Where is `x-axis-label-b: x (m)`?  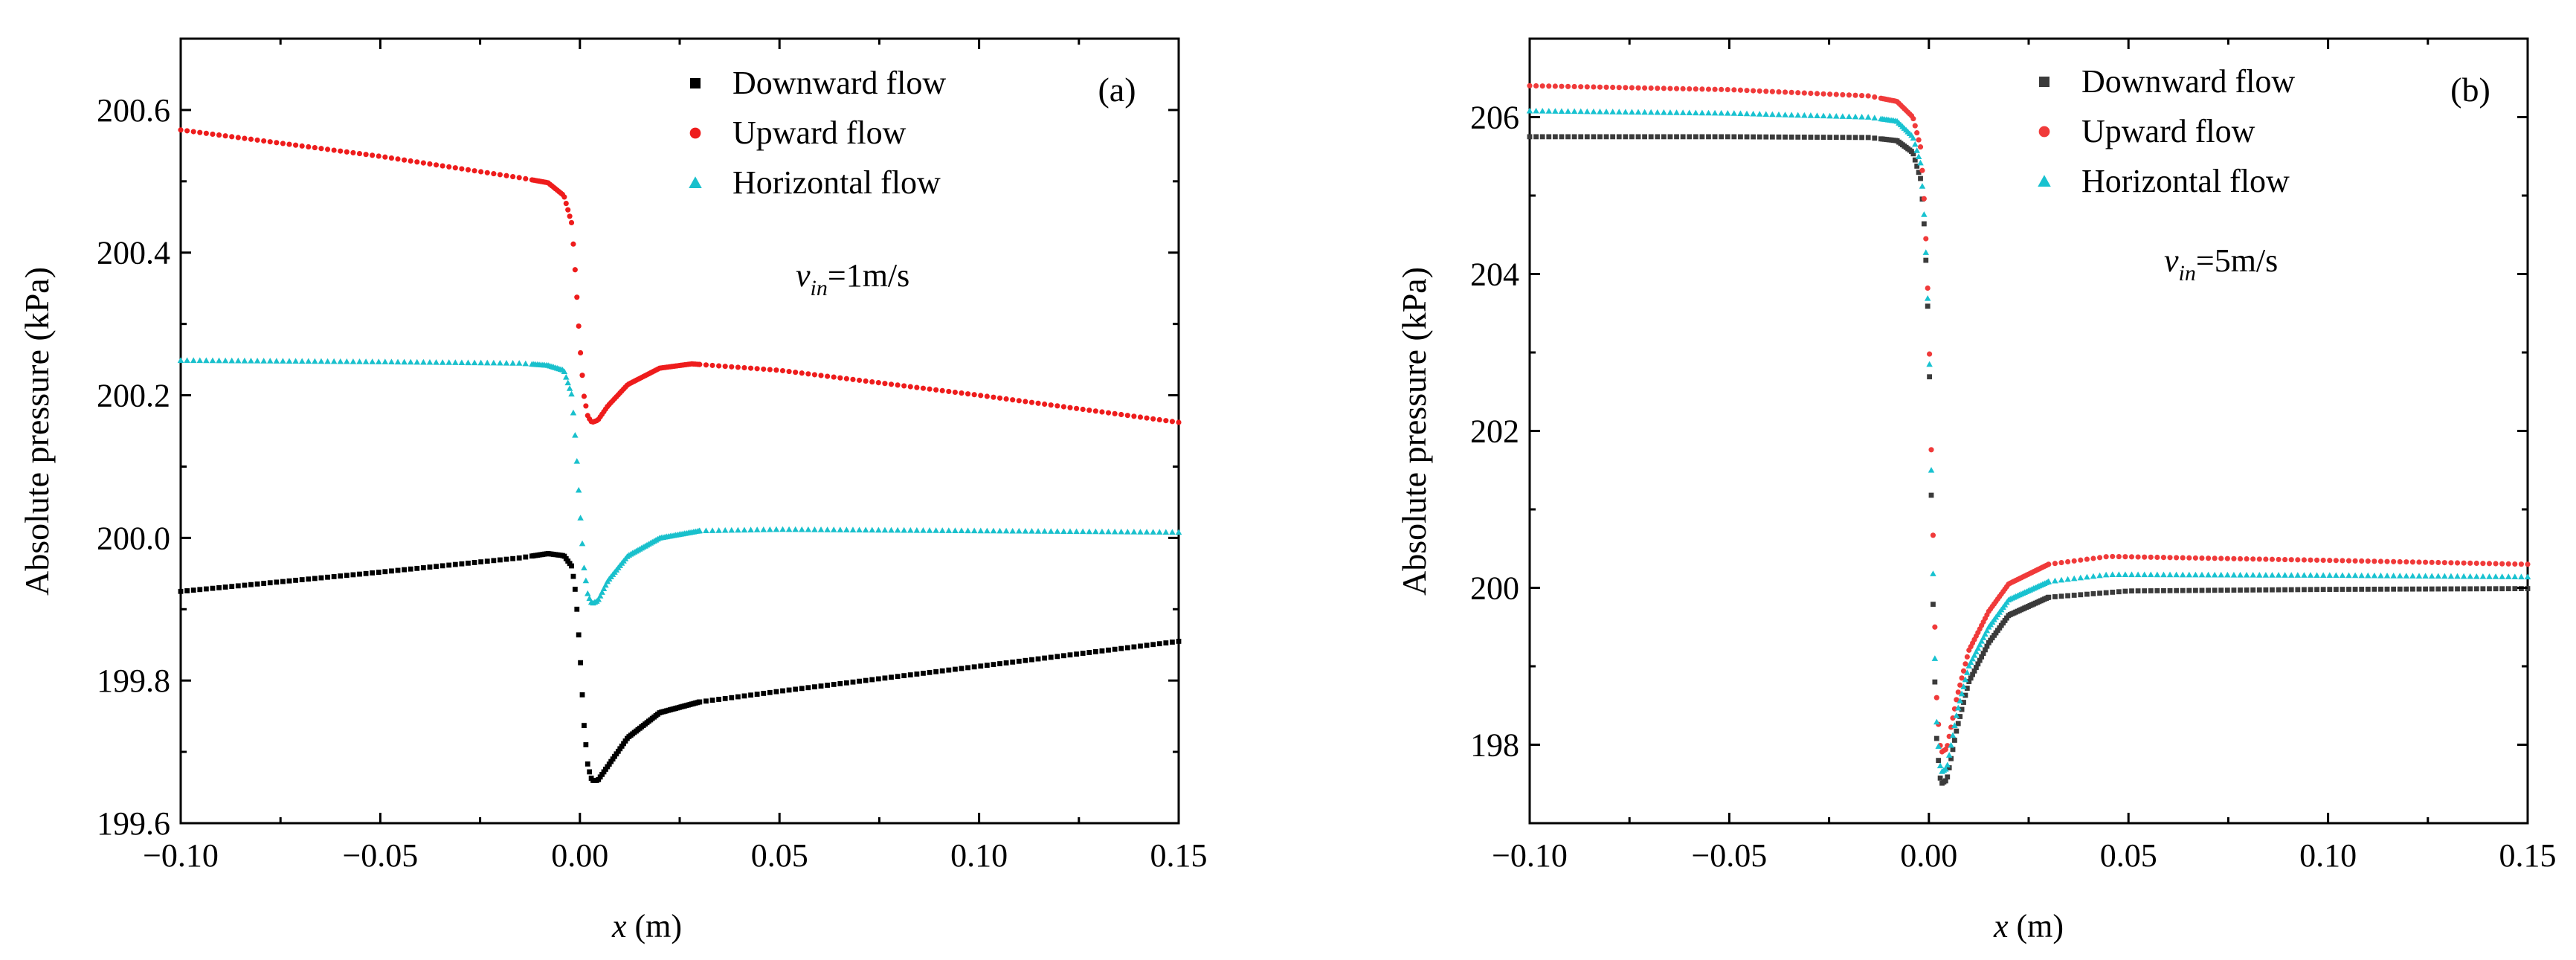 x-axis-label-b: x (m) is located at coordinates (2028, 926).